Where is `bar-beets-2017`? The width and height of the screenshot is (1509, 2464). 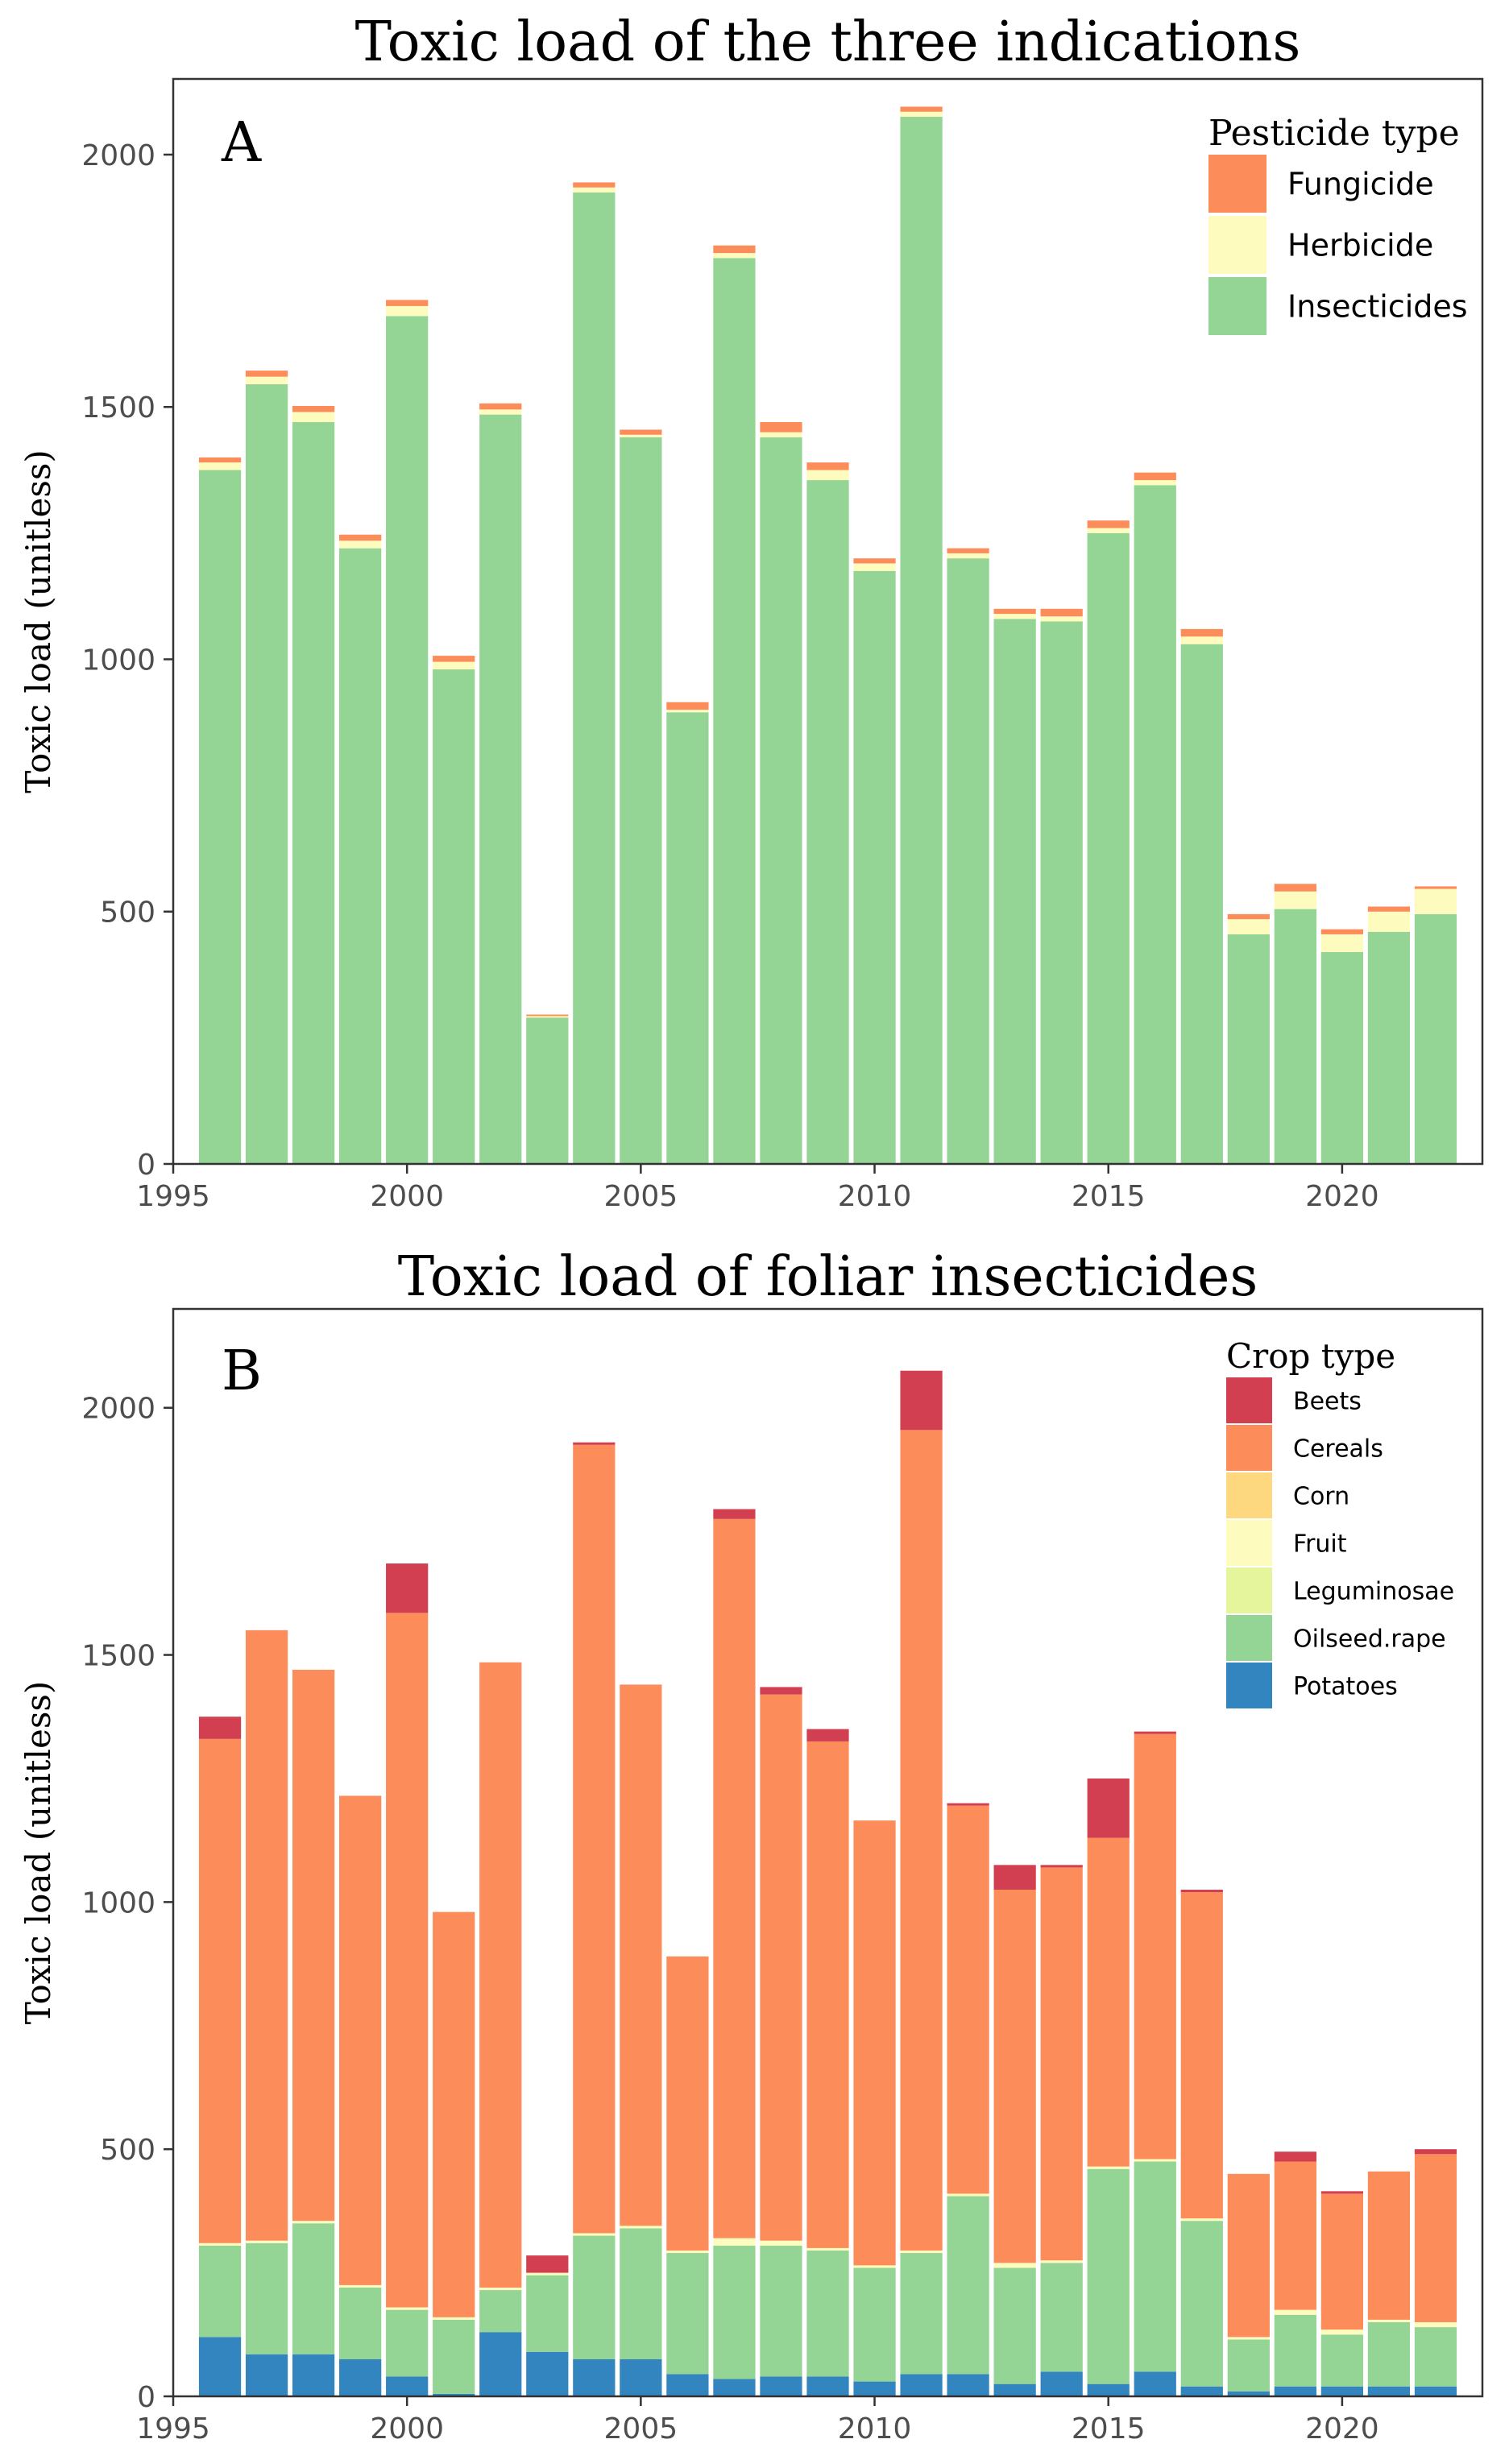 bar-beets-2017 is located at coordinates (1201, 1891).